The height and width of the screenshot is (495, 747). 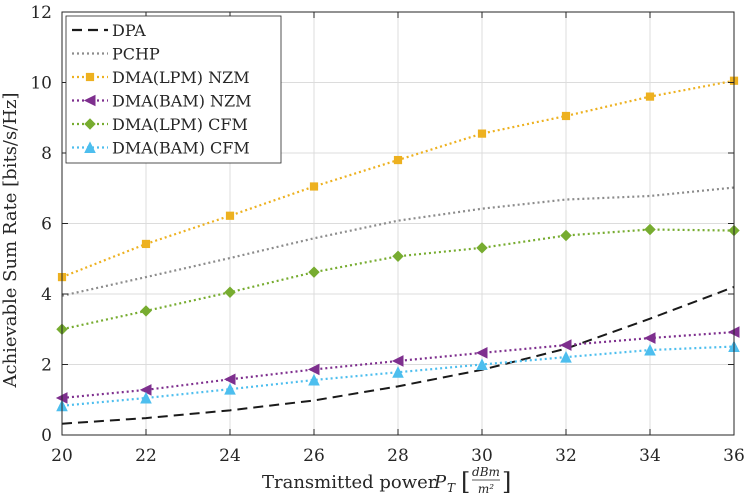 What do you see at coordinates (181, 148) in the screenshot?
I see `legend-label: DMA(BAM) CFM` at bounding box center [181, 148].